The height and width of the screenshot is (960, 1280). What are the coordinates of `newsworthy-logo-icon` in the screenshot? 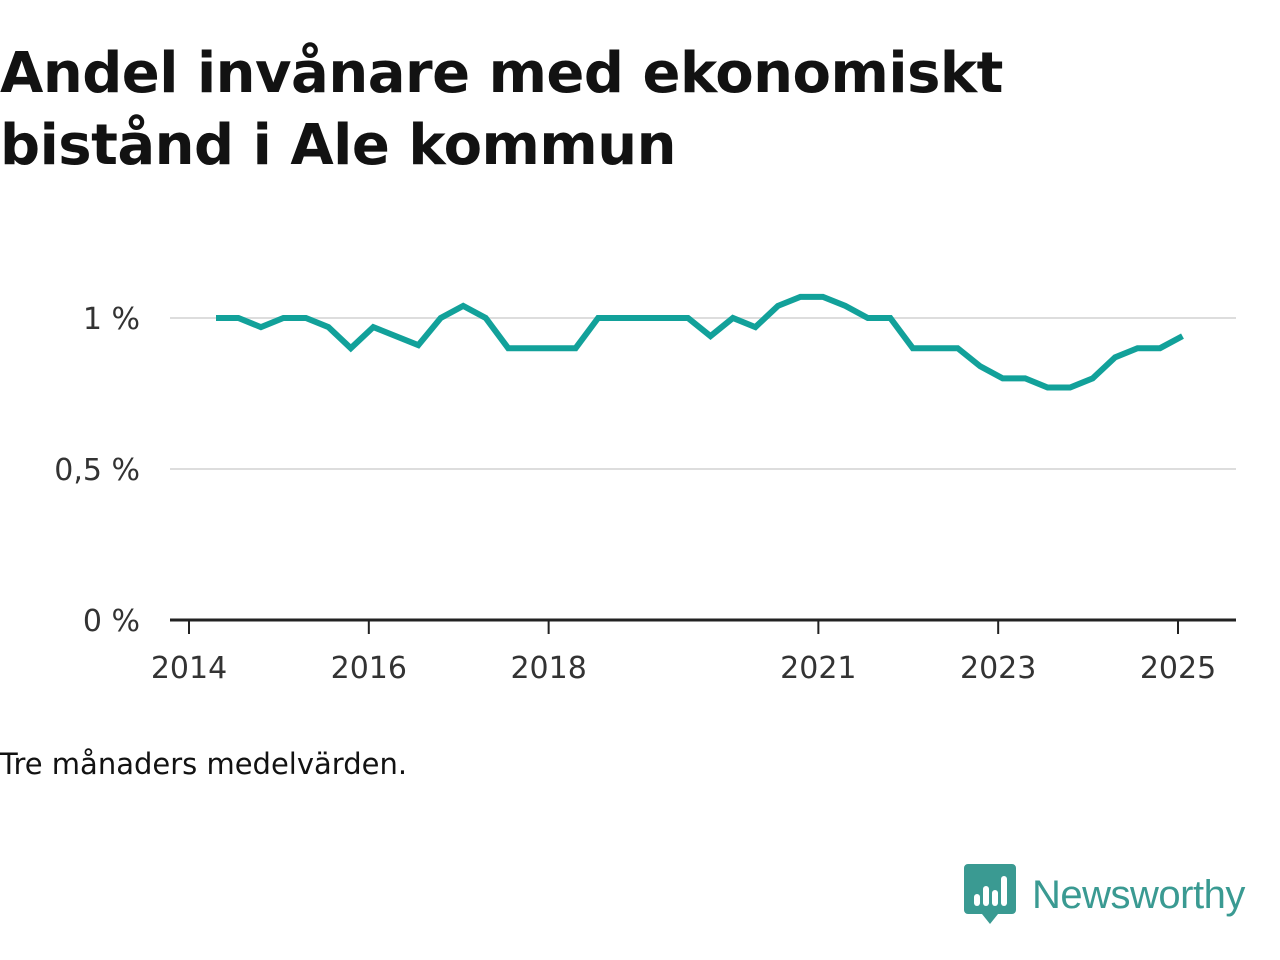 It's located at (990, 894).